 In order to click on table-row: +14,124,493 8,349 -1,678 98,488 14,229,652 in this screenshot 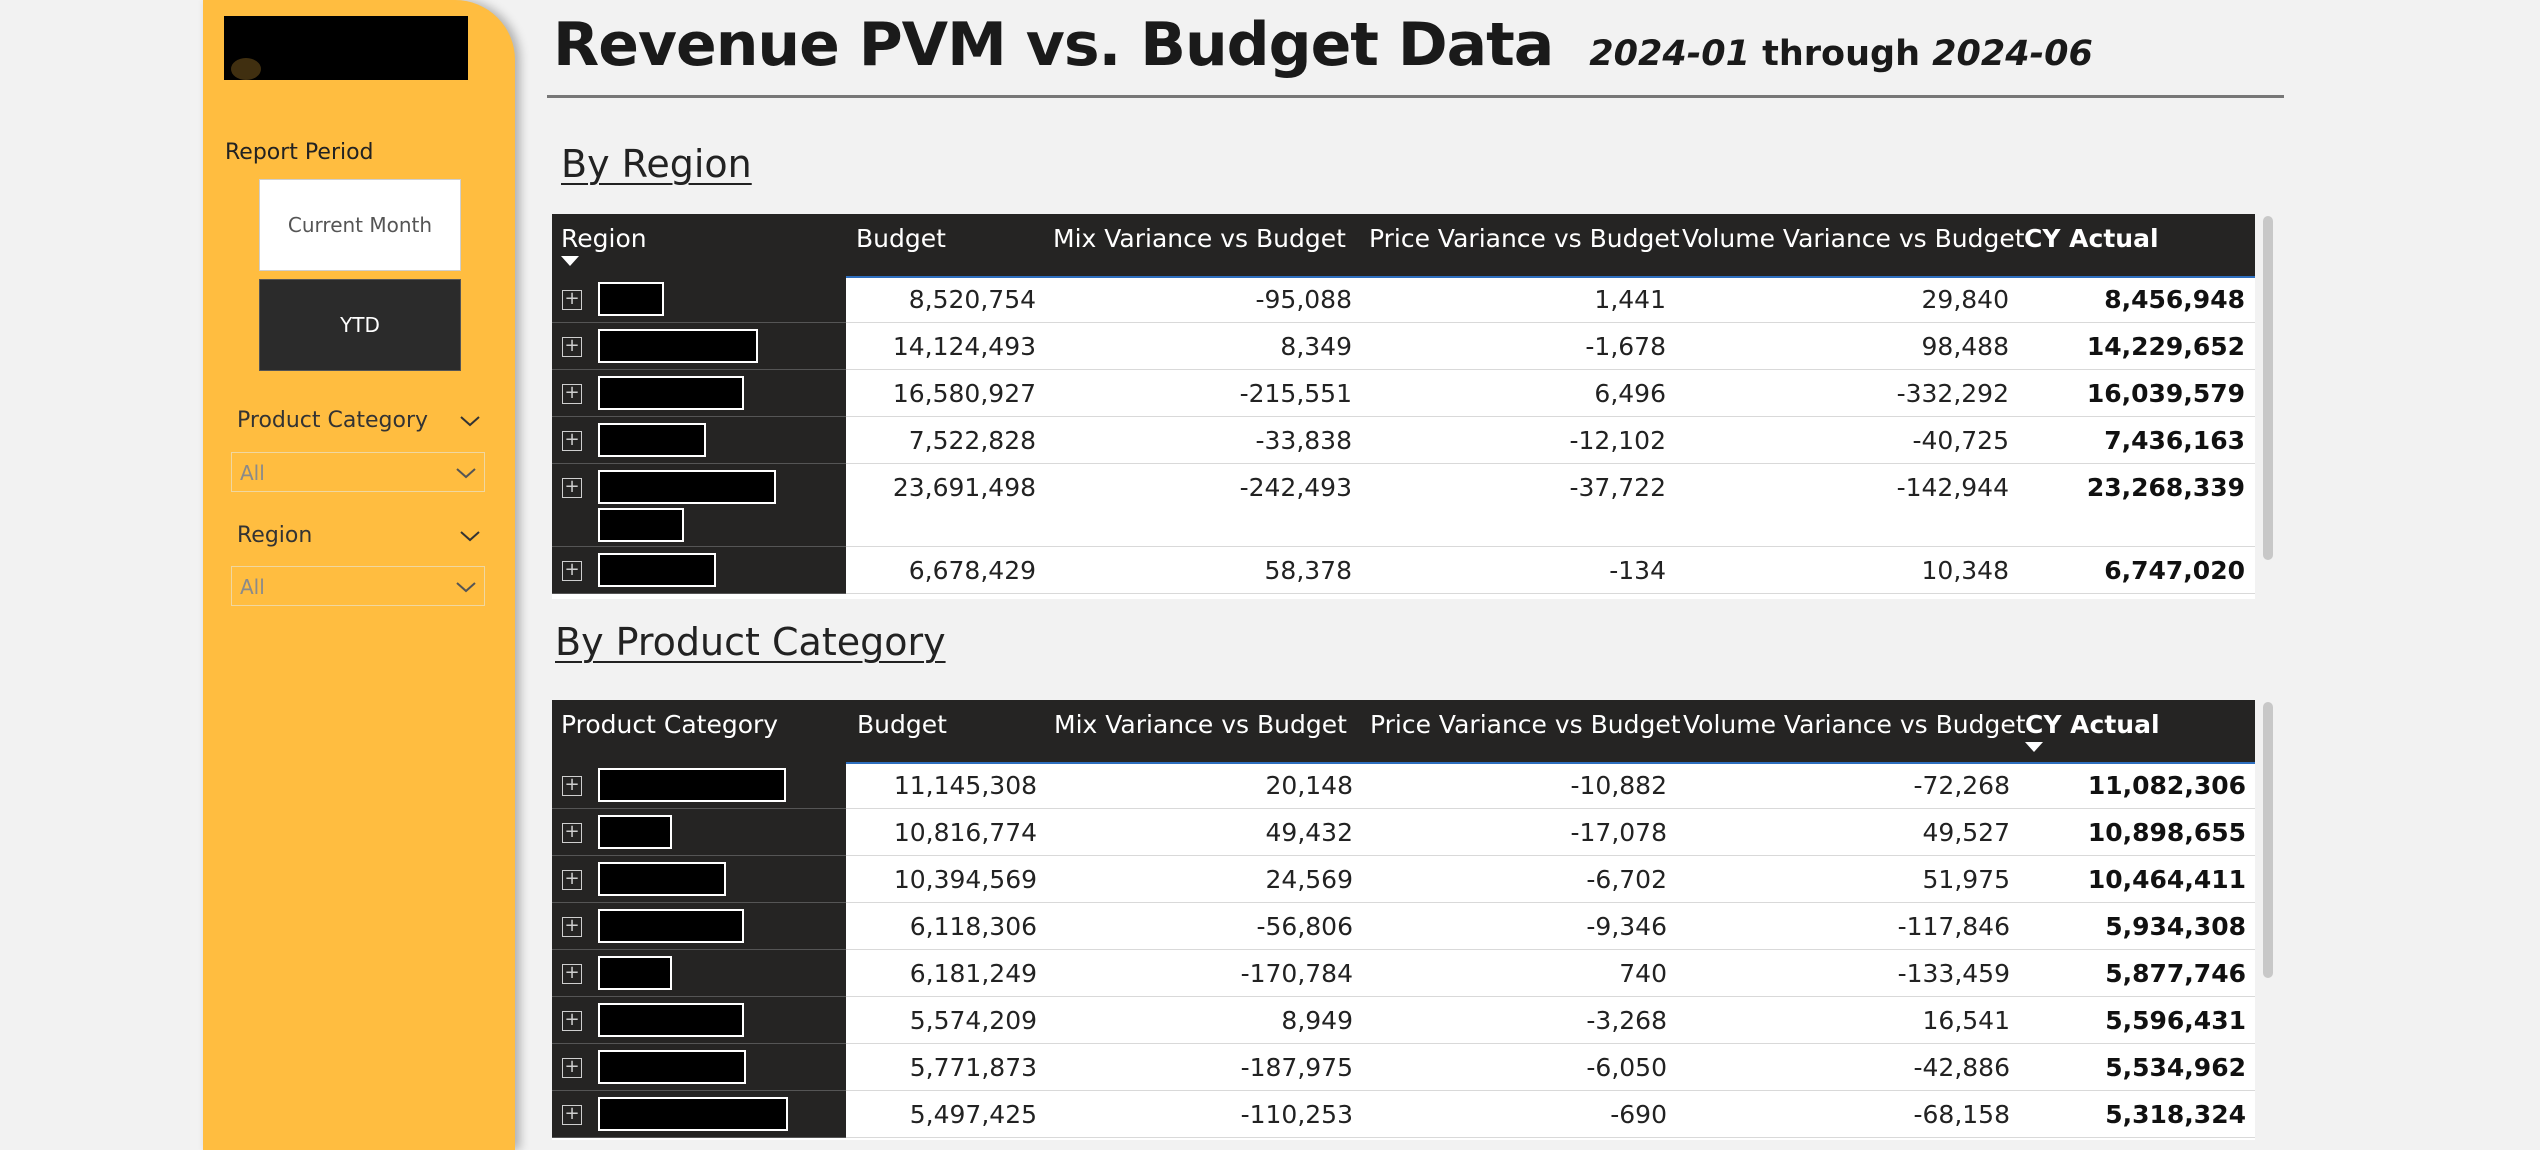, I will do `click(1403, 346)`.